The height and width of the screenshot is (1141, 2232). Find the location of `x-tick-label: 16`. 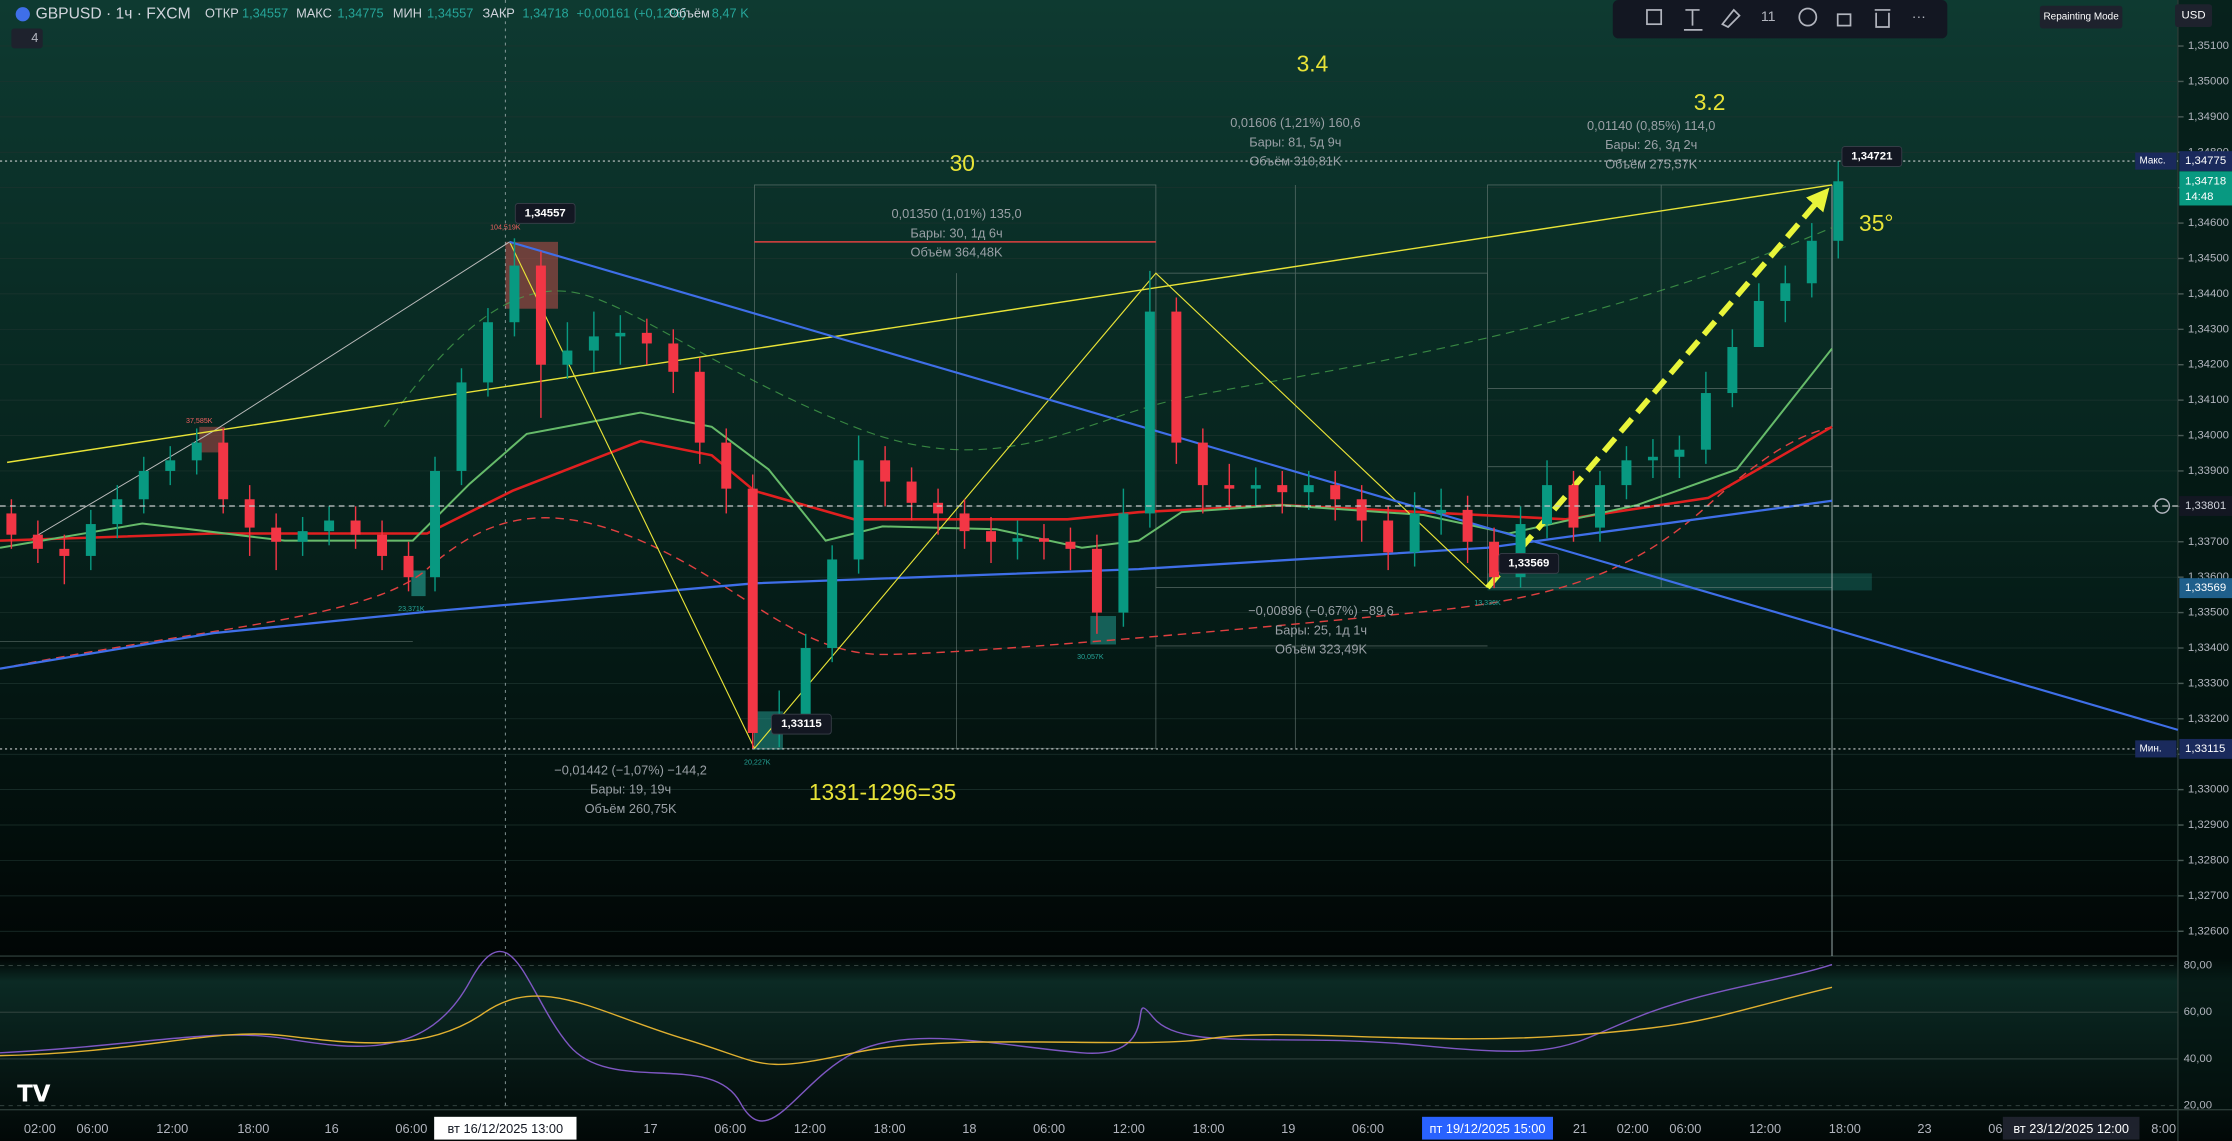

x-tick-label: 16 is located at coordinates (332, 1128).